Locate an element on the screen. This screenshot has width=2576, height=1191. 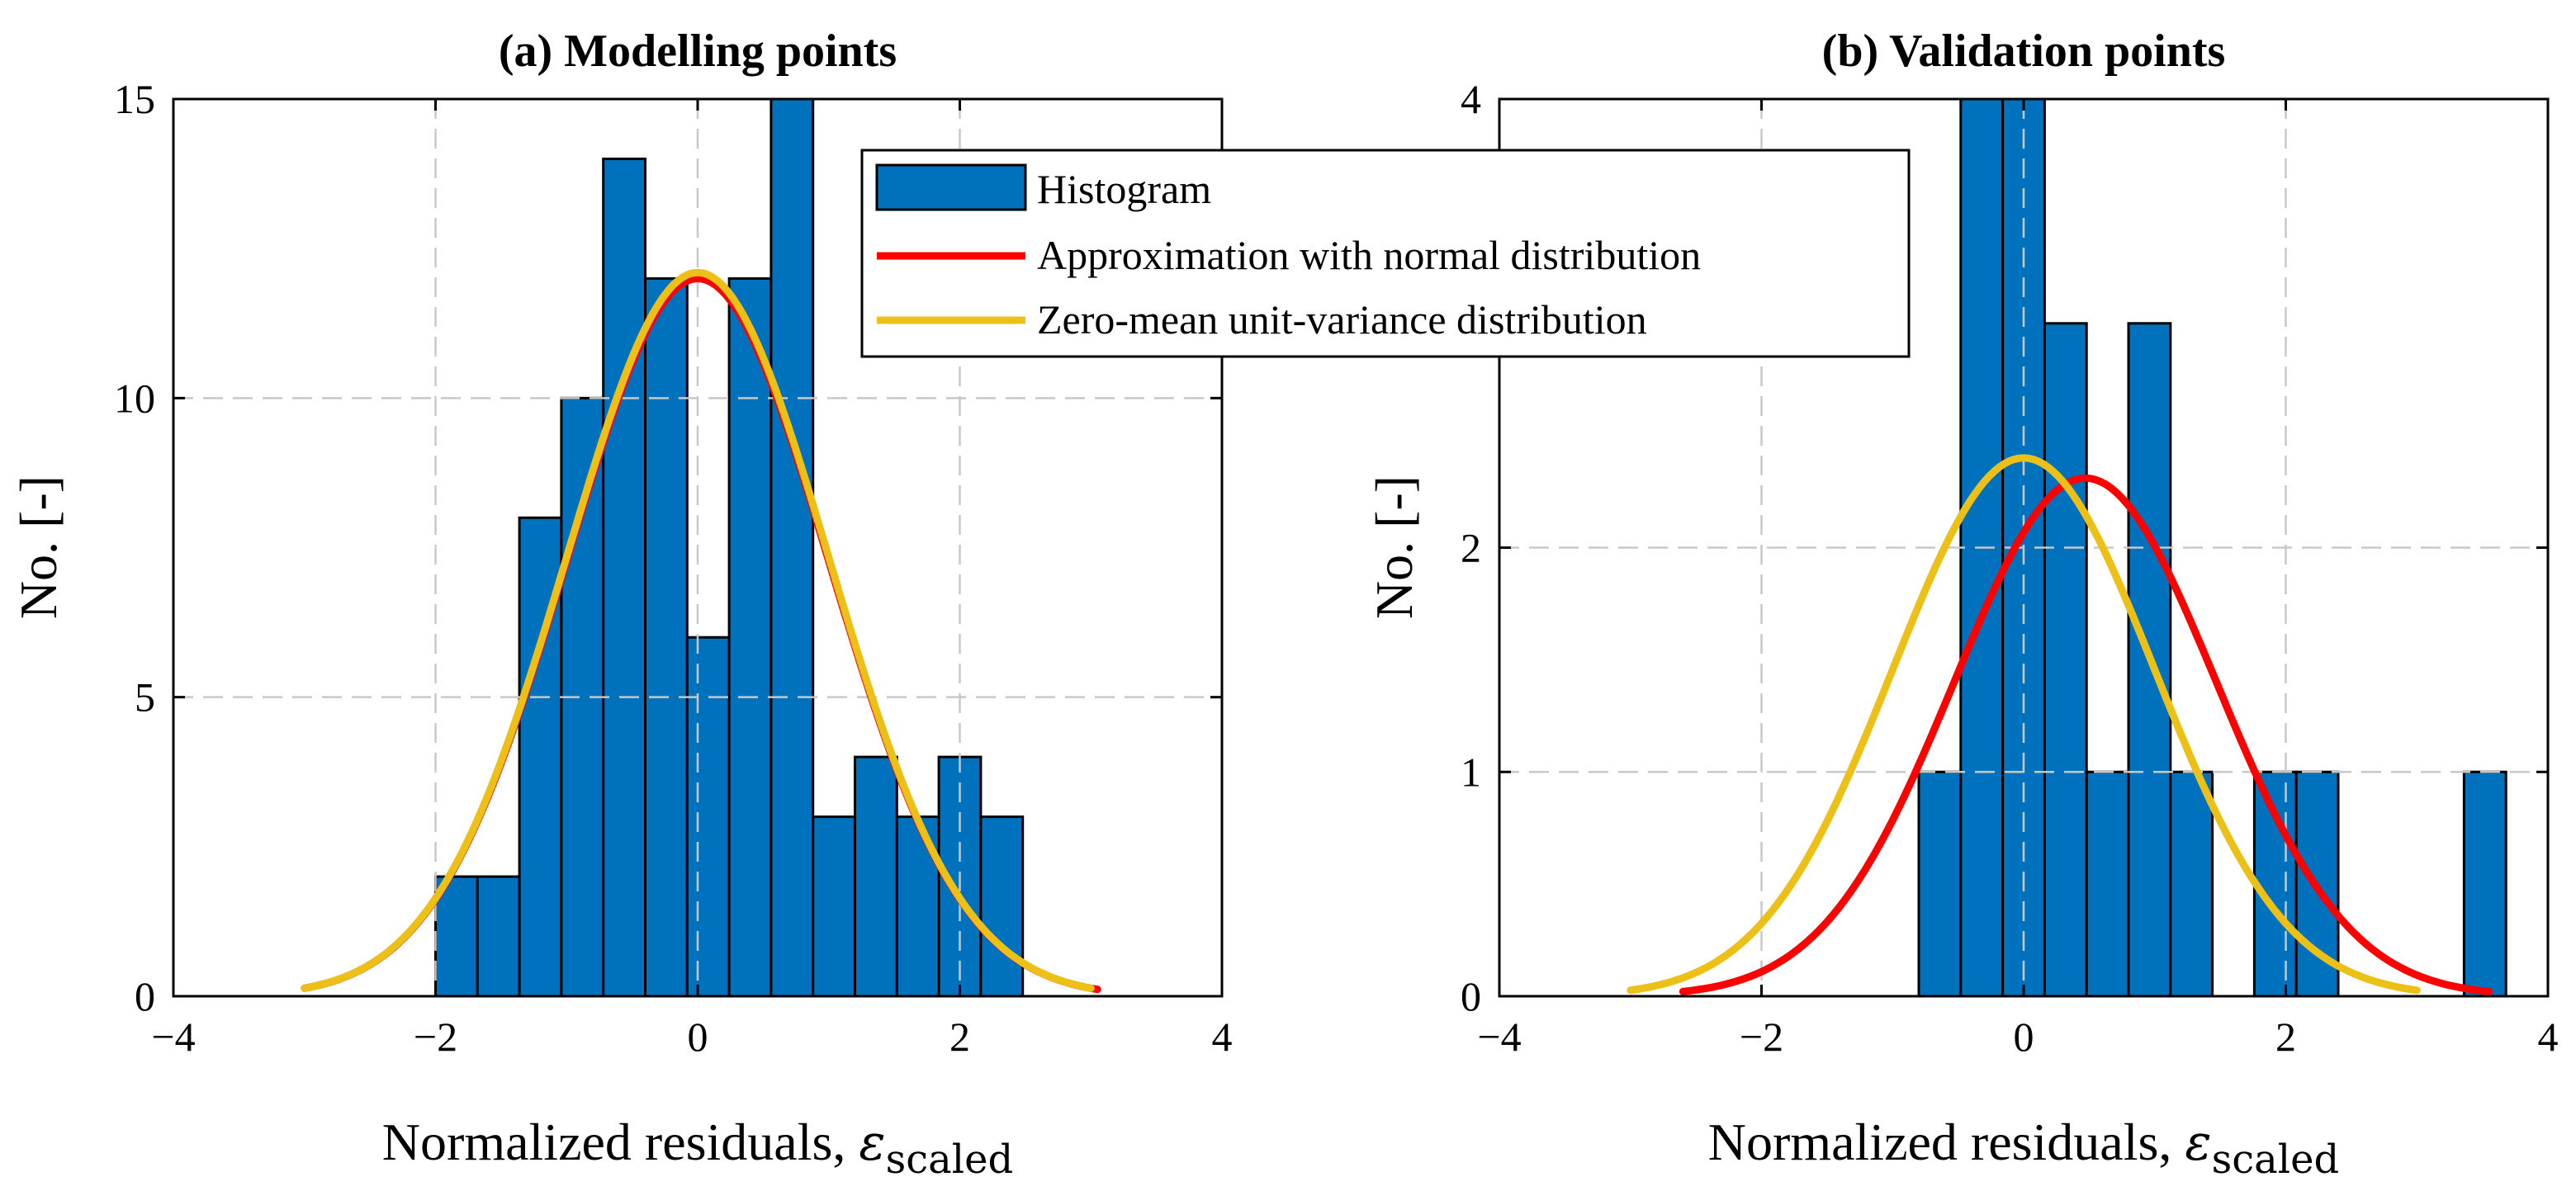
y-tick-label-a-1: 5 is located at coordinates (145, 697).